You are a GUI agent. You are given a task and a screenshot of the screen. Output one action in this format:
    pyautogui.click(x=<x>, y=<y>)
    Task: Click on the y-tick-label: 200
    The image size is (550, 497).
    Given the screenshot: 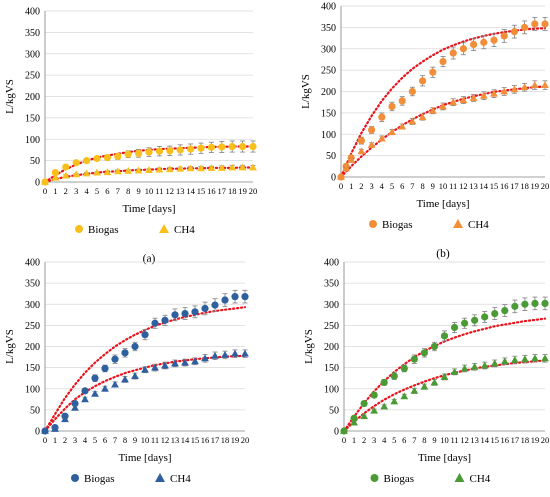 What is the action you would take?
    pyautogui.click(x=331, y=347)
    